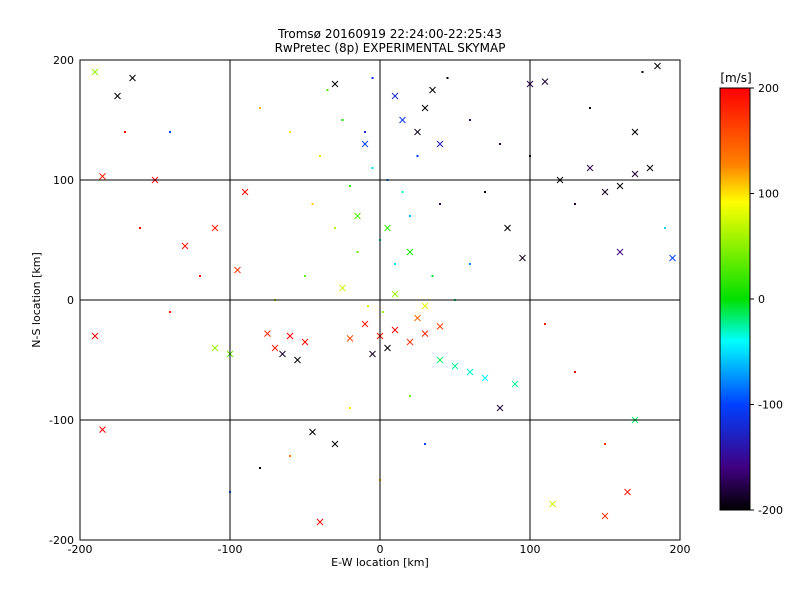 Image resolution: width=800 pixels, height=600 pixels. I want to click on colorbar-tick-label: -100, so click(770, 405).